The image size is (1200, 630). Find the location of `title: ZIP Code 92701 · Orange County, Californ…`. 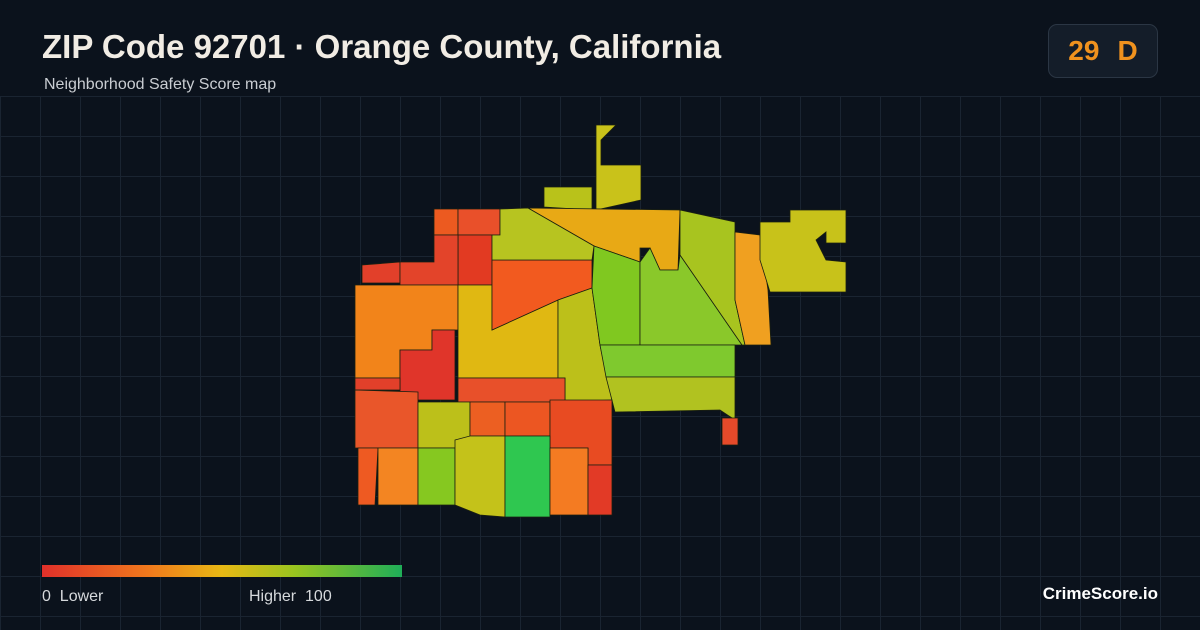

title: ZIP Code 92701 · Orange County, Californ… is located at coordinates (382, 46).